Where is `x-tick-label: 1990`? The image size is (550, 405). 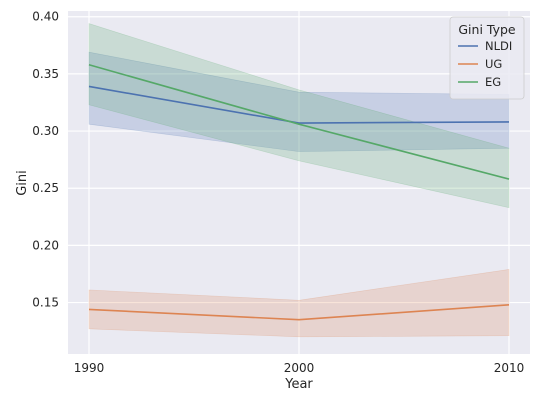
x-tick-label: 1990 is located at coordinates (89, 368).